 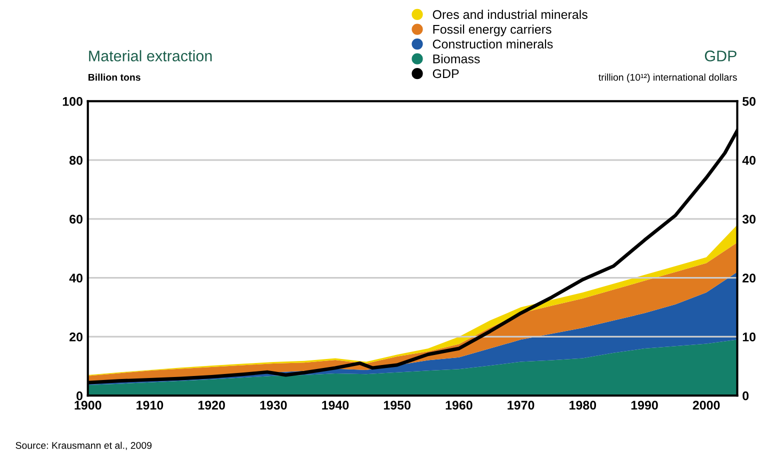 I want to click on y-tick-label: 60, so click(x=76, y=219).